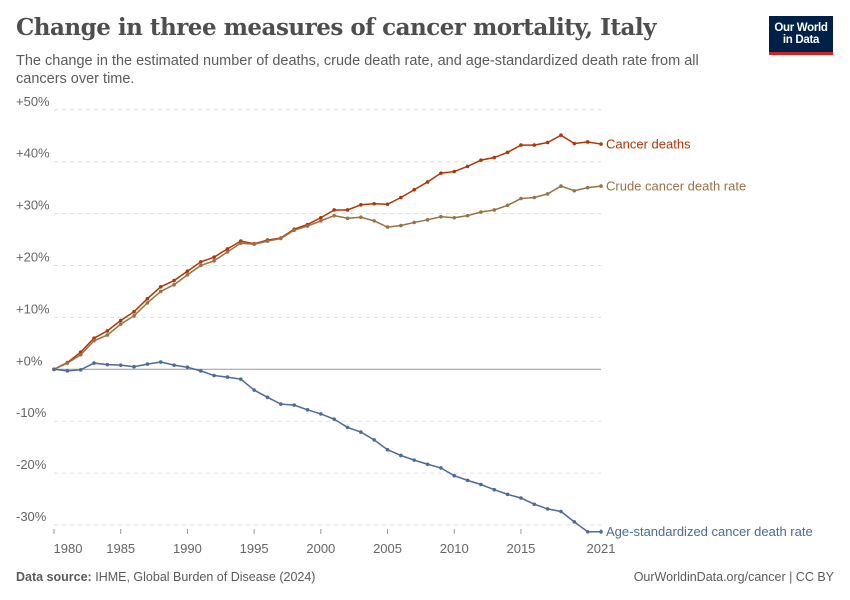 This screenshot has height=600, width=850. What do you see at coordinates (187, 548) in the screenshot?
I see `x-tick-label: 1990` at bounding box center [187, 548].